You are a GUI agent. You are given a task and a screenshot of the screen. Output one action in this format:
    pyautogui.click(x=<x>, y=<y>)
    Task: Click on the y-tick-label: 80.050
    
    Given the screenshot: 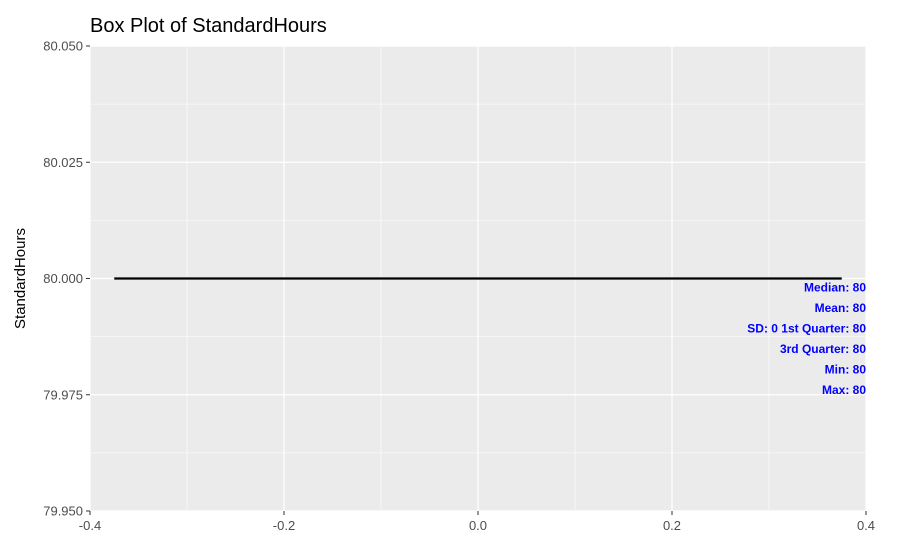 What is the action you would take?
    pyautogui.click(x=63, y=46)
    